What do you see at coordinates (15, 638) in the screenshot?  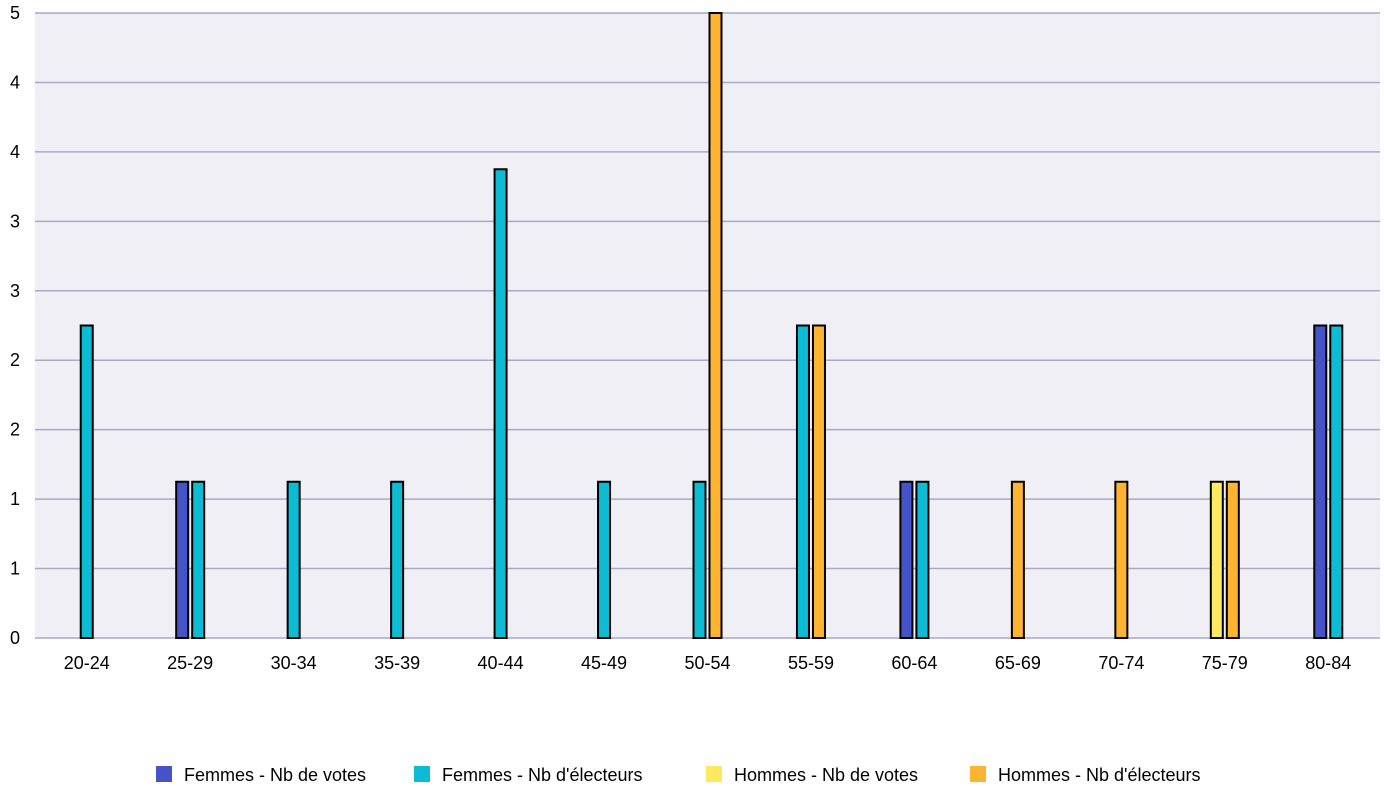 I see `y-tick-label: 0` at bounding box center [15, 638].